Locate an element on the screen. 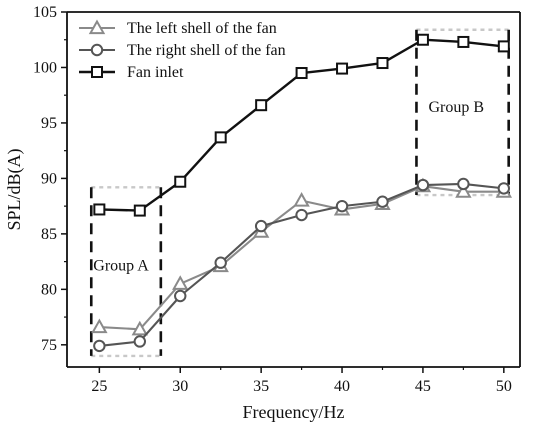 The image size is (550, 427). legend-label: The right shell of the fan is located at coordinates (206, 50).